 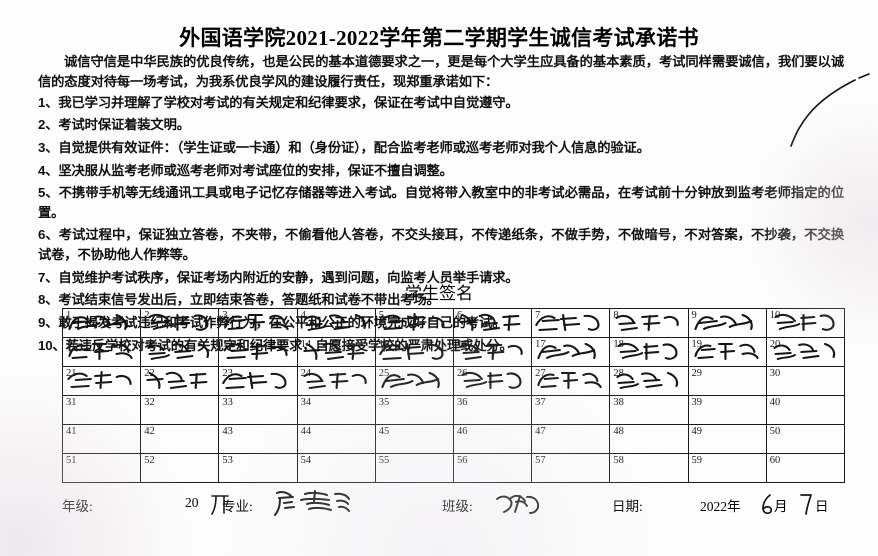 I want to click on signature-cell-number: 24, so click(x=306, y=373).